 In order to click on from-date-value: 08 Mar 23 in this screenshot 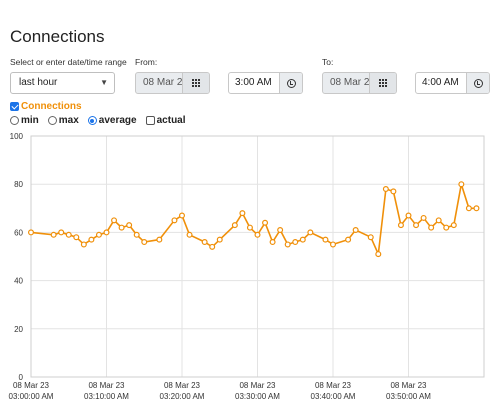, I will do `click(163, 82)`.